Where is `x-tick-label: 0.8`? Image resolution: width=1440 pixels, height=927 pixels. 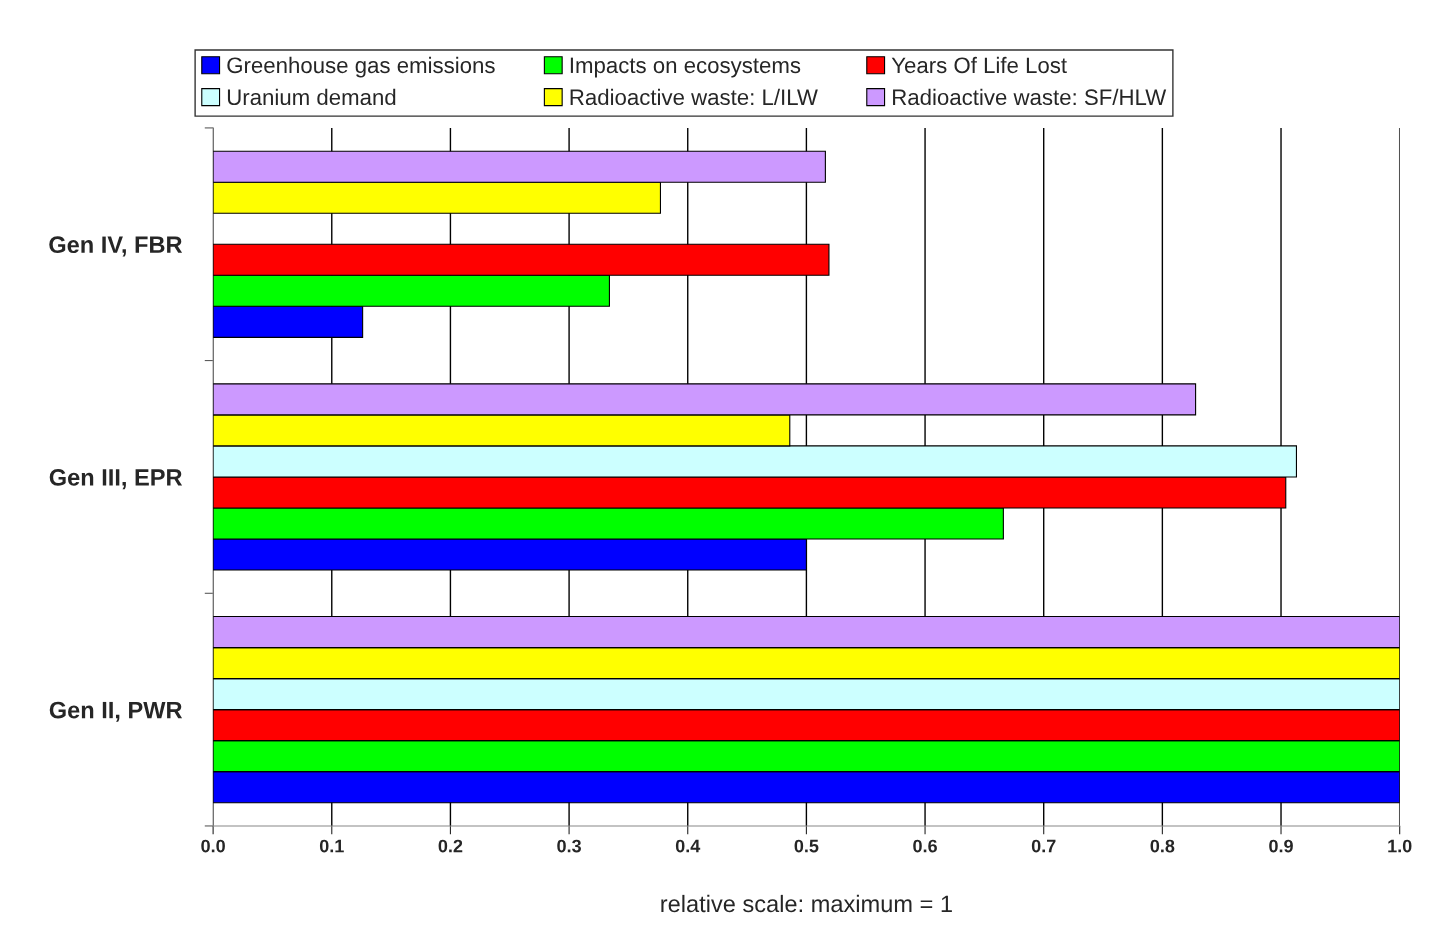
x-tick-label: 0.8 is located at coordinates (1162, 846).